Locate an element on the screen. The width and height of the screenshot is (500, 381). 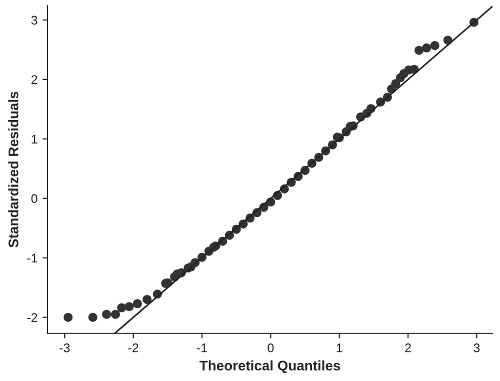
y-axis-title: Standardized Residuals is located at coordinates (13, 170).